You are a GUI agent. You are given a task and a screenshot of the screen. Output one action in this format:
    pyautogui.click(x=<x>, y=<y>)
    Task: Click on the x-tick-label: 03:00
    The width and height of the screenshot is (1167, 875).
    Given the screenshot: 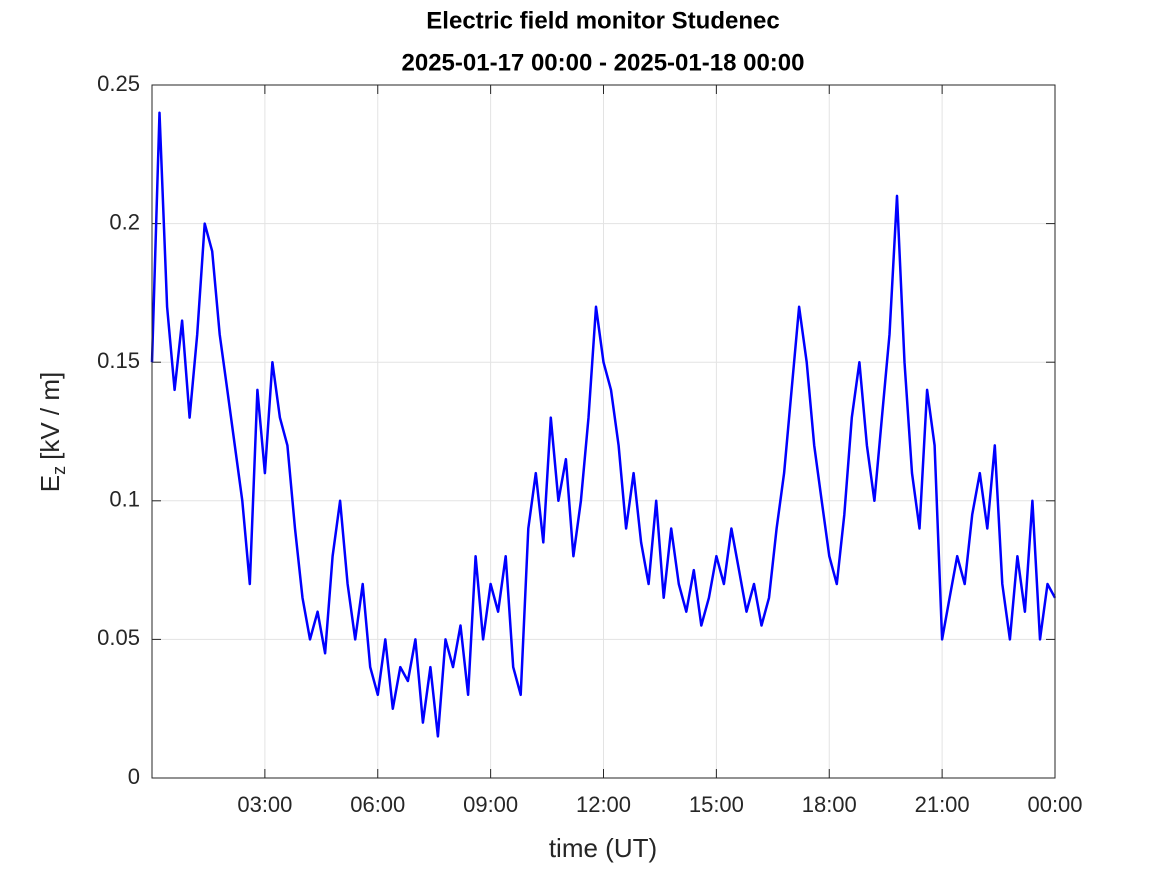 What is the action you would take?
    pyautogui.click(x=264, y=804)
    